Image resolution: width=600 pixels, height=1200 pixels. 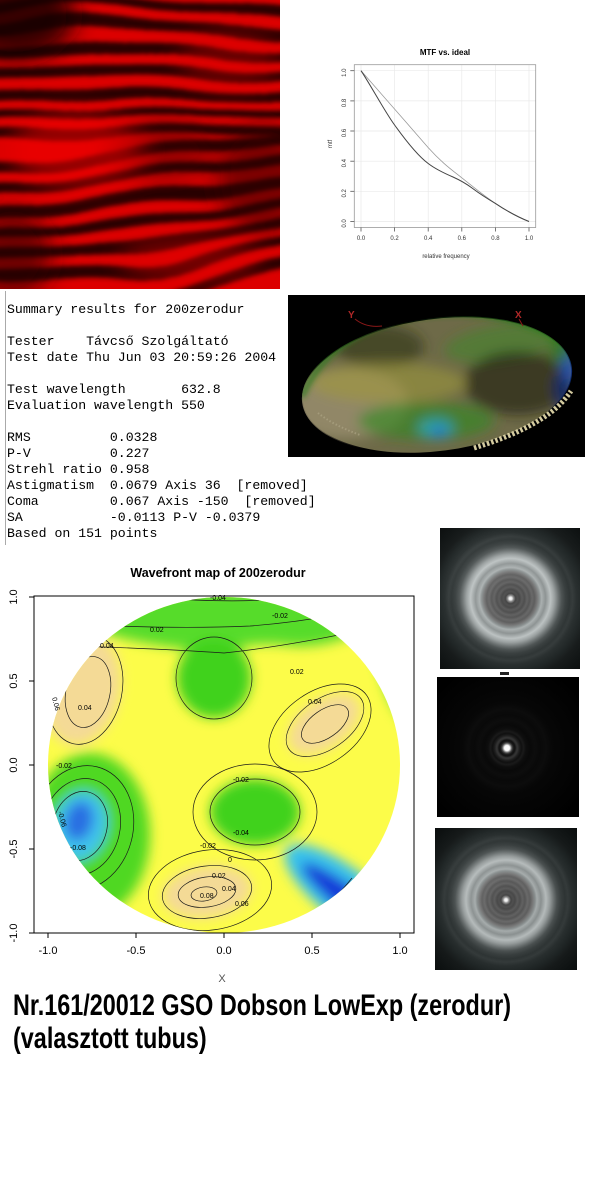 What do you see at coordinates (351, 315) in the screenshot?
I see `svg-text: Y` at bounding box center [351, 315].